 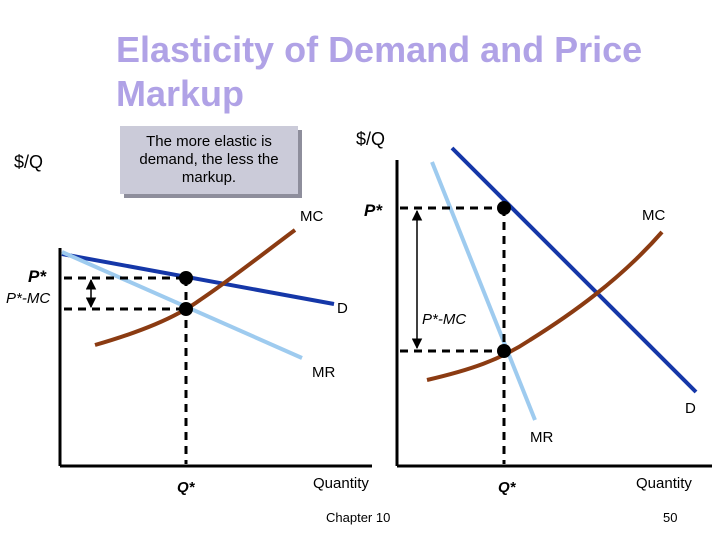 I want to click on left-demand-label: D, so click(x=342, y=308).